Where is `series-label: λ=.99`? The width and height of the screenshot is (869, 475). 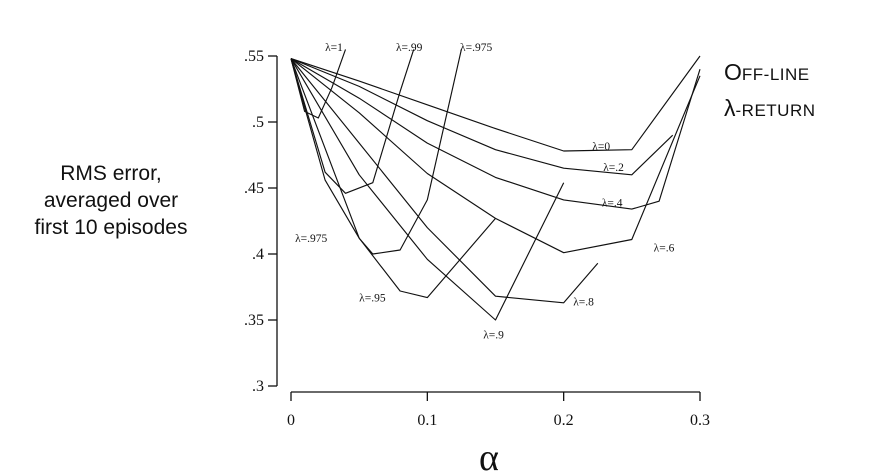
series-label: λ=.99 is located at coordinates (409, 48).